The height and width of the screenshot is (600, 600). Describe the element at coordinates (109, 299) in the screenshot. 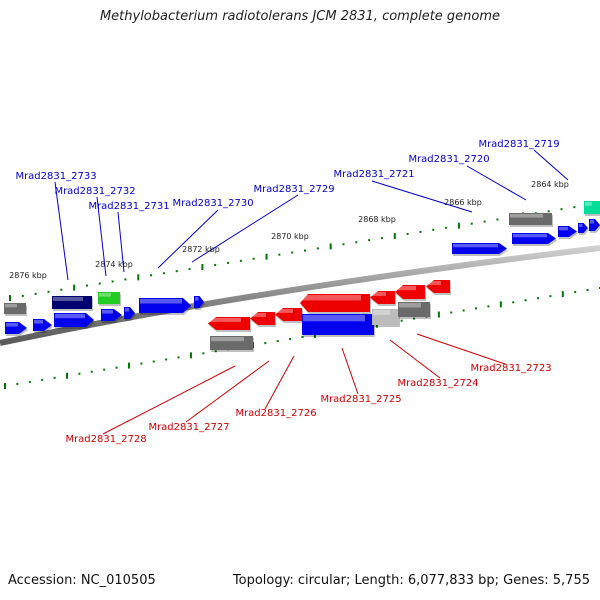

I see `green-feature` at that location.